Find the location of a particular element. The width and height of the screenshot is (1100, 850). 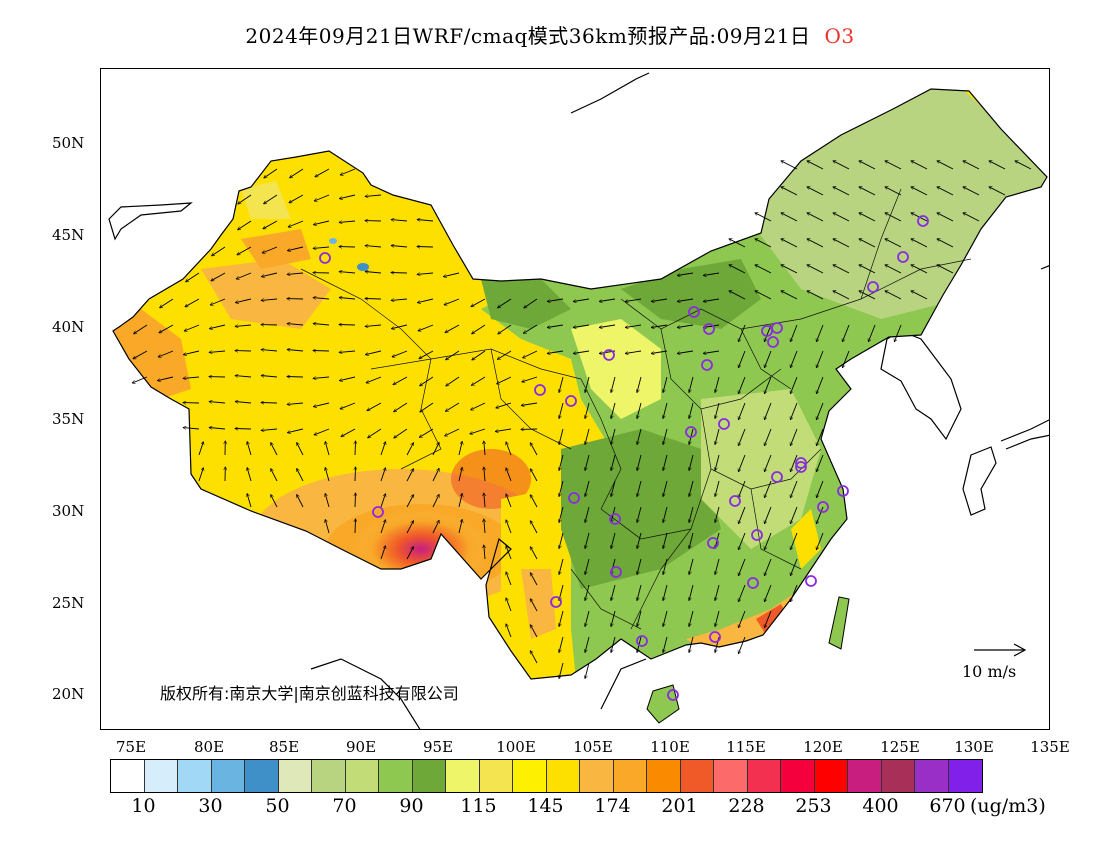

lat-tick: 40N is located at coordinates (68, 327).